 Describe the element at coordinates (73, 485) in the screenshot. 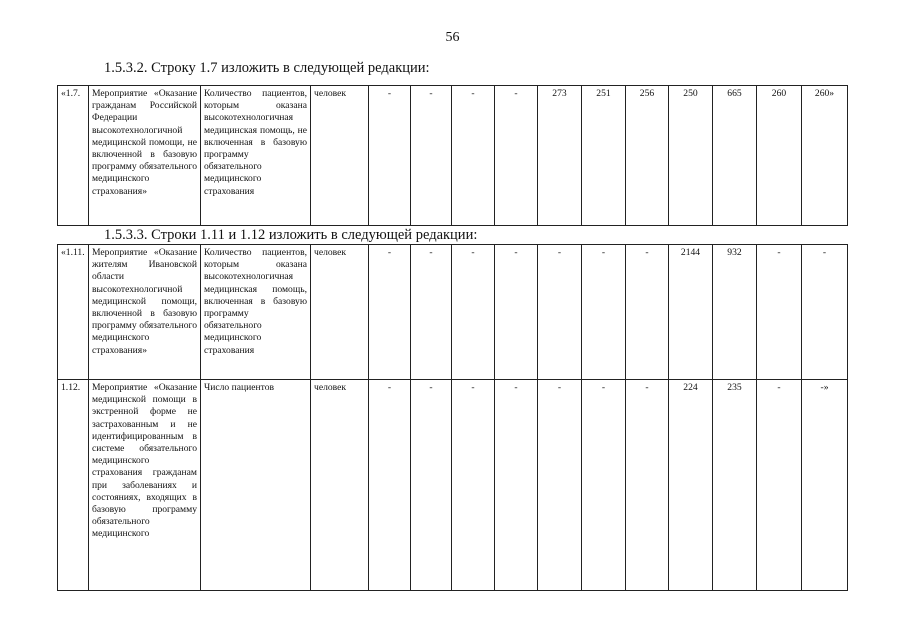

I see `row-number: 1.12.` at that location.